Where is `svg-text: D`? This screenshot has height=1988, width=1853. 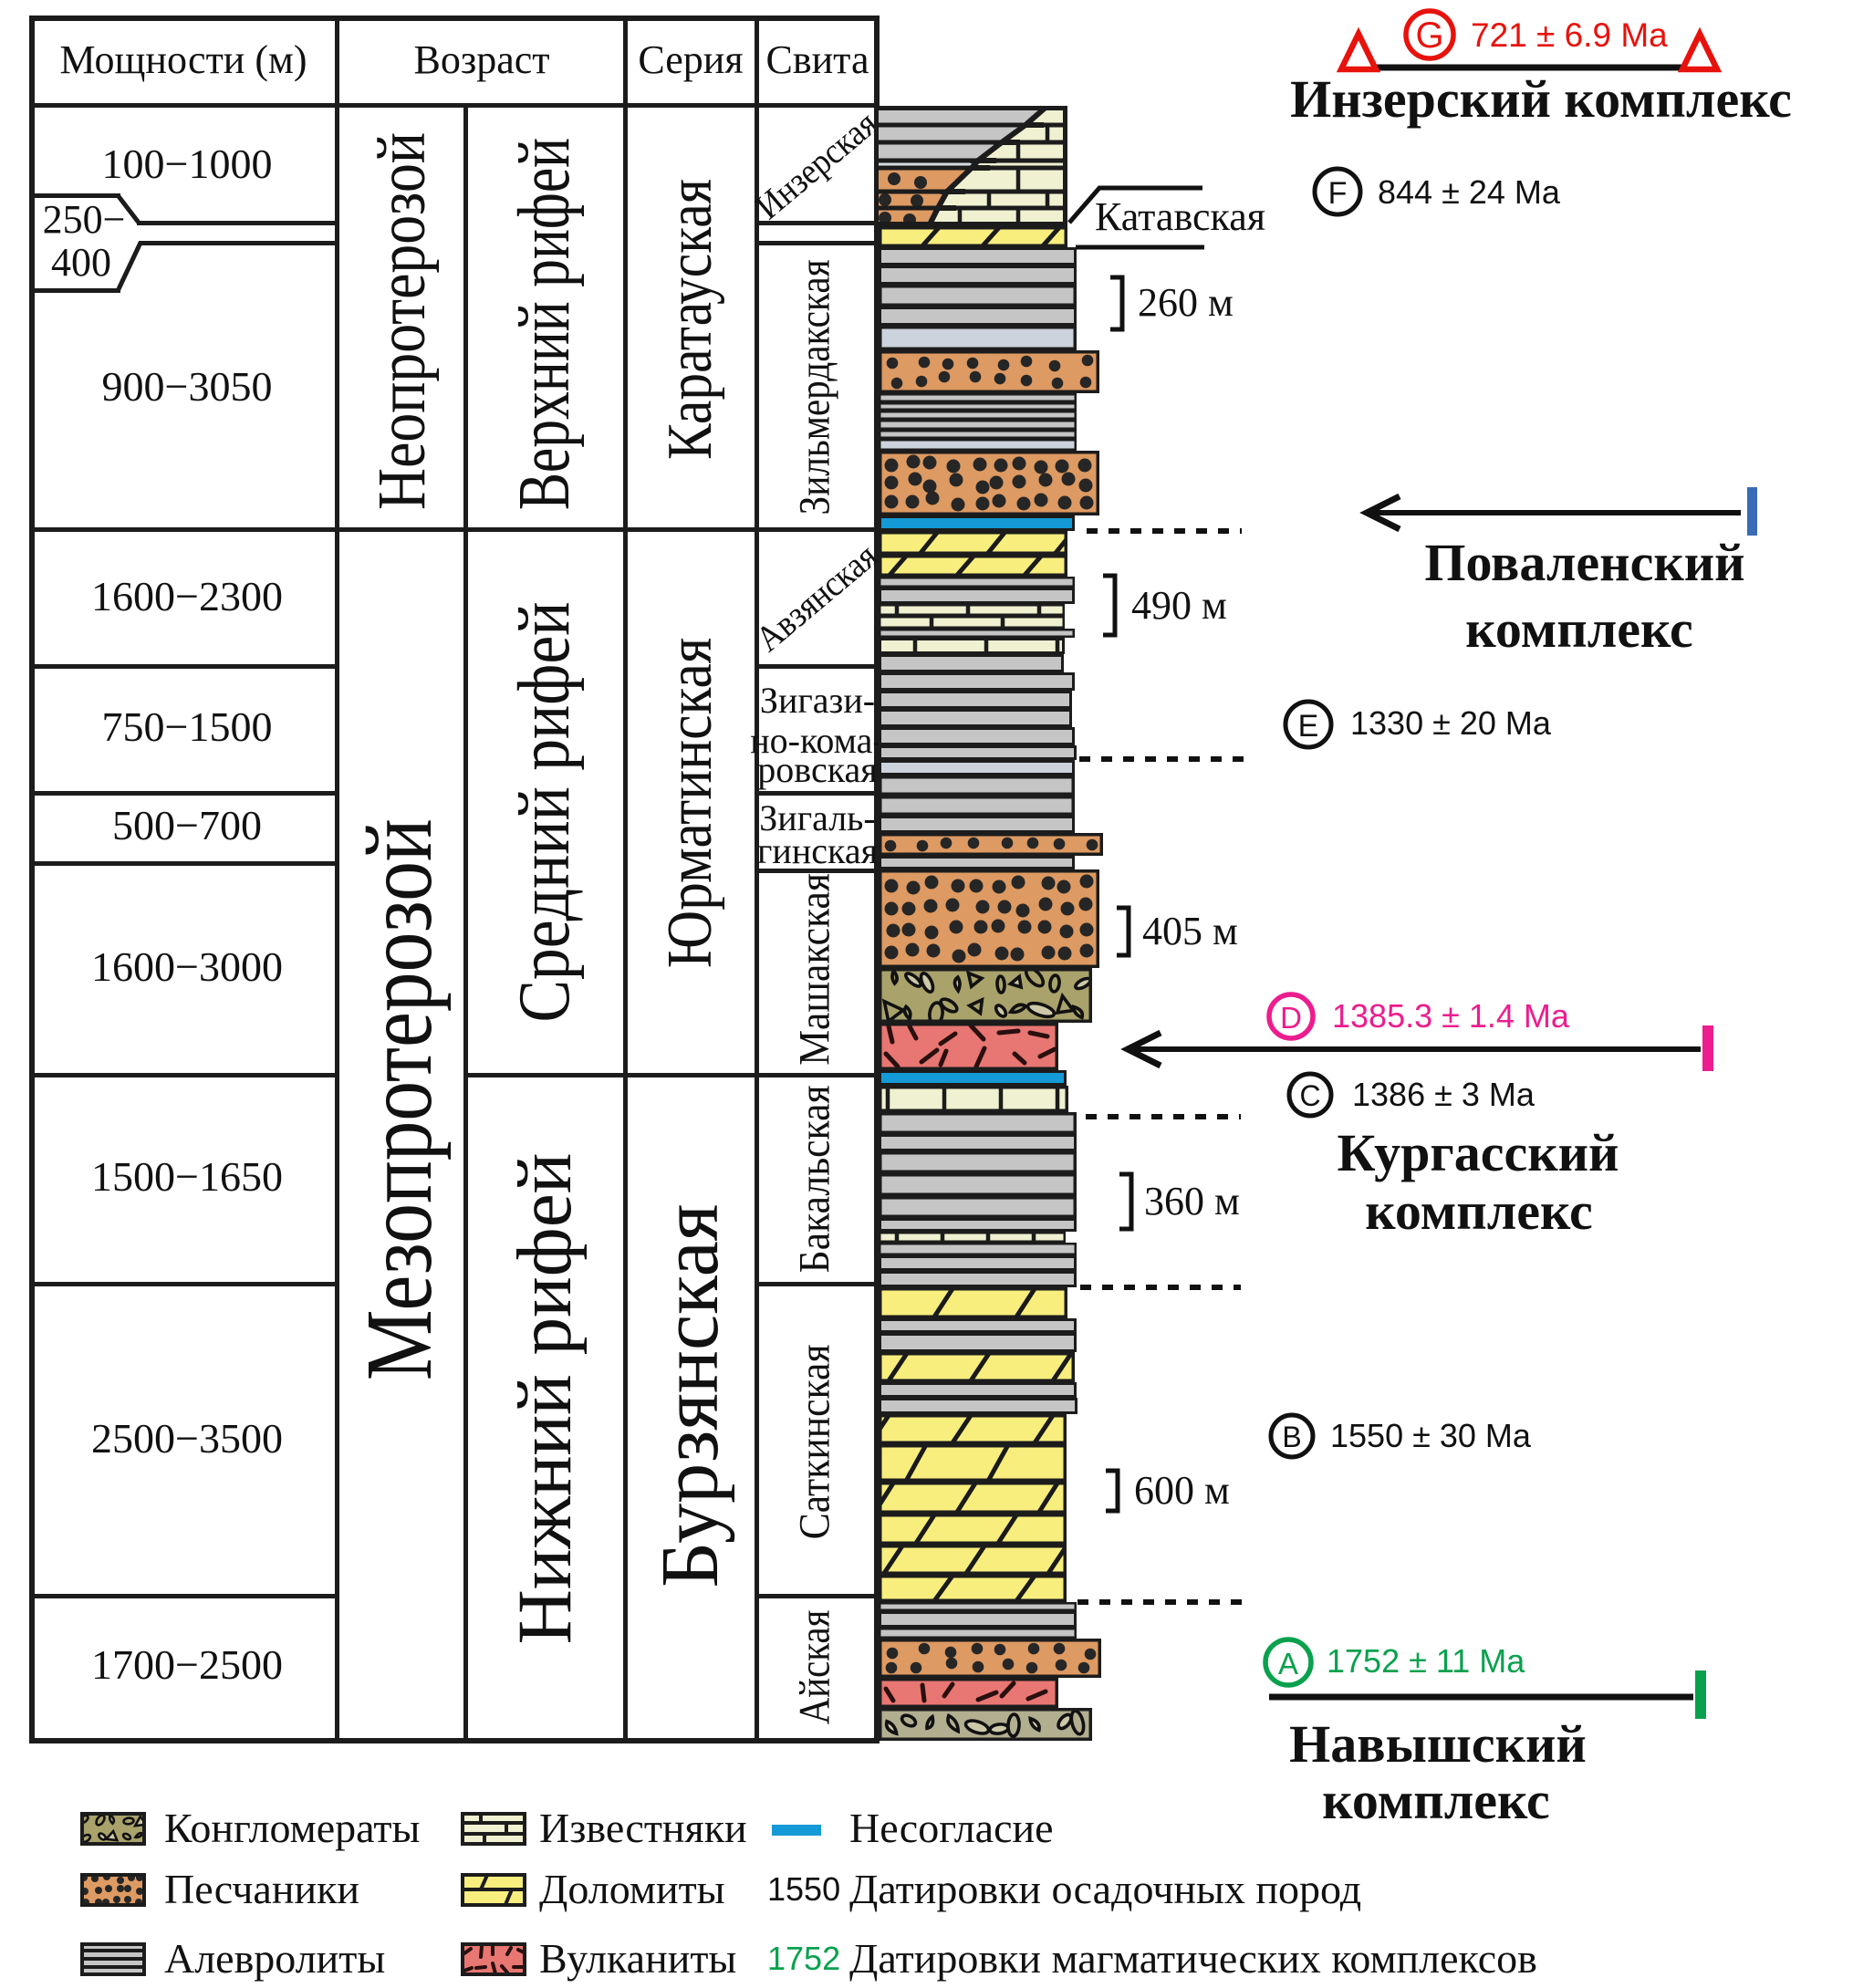 svg-text: D is located at coordinates (1291, 1018).